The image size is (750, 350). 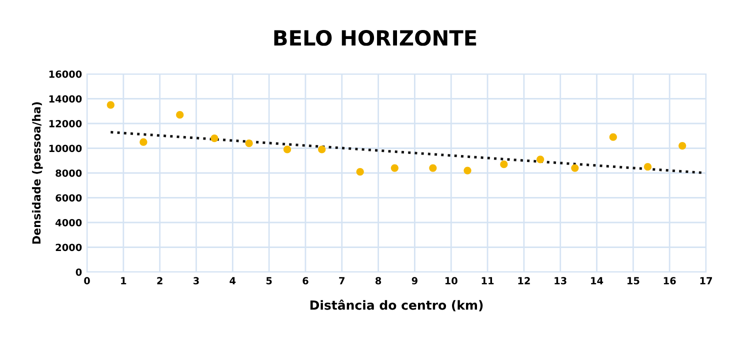 I want to click on y-tick-label: 16000, so click(x=65, y=74).